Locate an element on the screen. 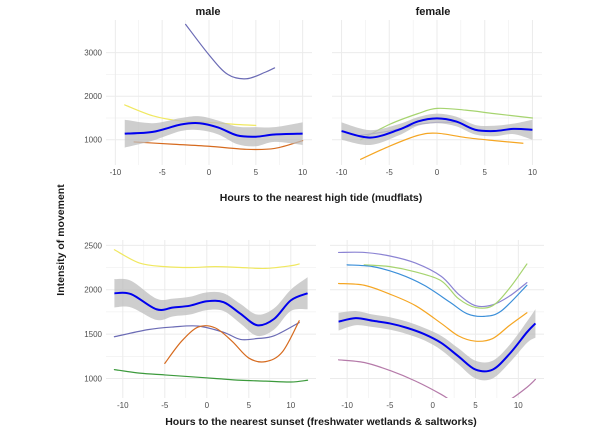  y-tick-label: 2500 is located at coordinates (93, 245).